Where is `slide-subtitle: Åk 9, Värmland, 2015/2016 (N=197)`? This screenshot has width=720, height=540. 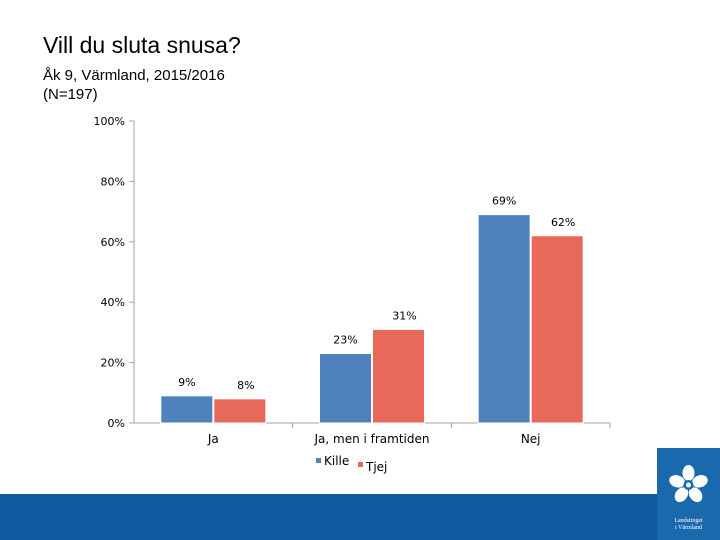
slide-subtitle: Åk 9, Värmland, 2015/2016 (N=197) is located at coordinates (134, 85).